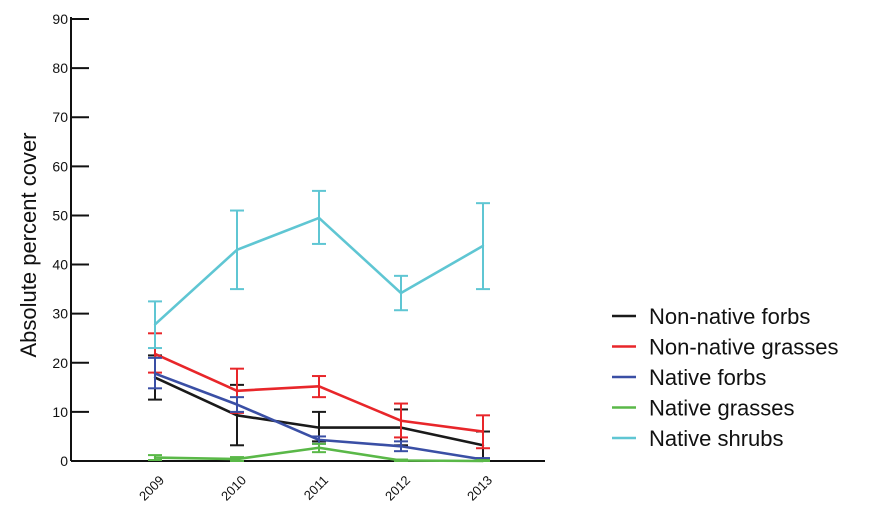  I want to click on x-axis: 2009 2010 2011 2012 2013, so click(308, 482).